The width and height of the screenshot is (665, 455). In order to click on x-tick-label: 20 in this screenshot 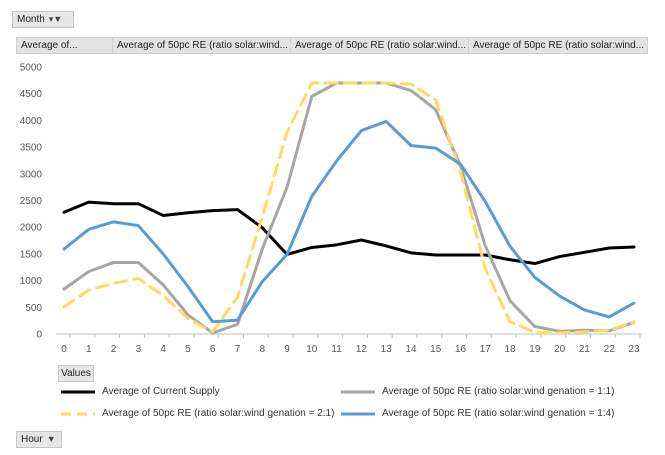, I will do `click(560, 349)`.